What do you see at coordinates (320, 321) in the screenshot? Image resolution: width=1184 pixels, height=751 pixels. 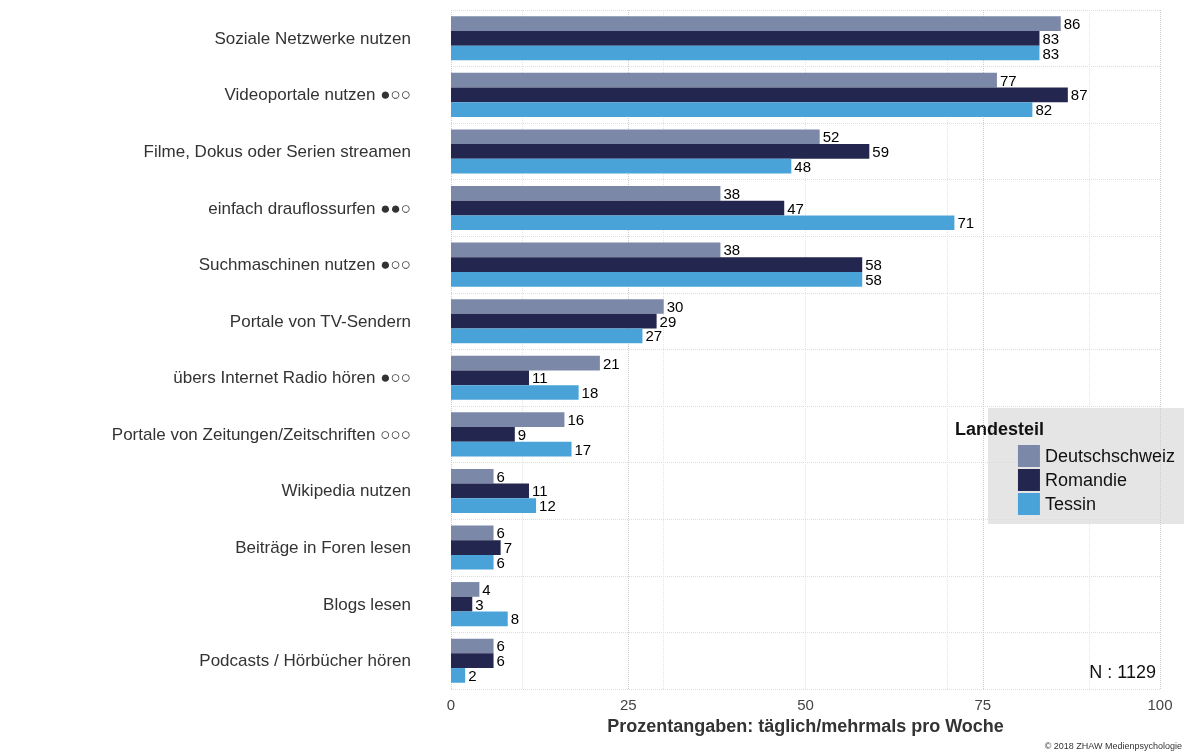 I see `y-tick-label: Portale von TV-Sendern` at bounding box center [320, 321].